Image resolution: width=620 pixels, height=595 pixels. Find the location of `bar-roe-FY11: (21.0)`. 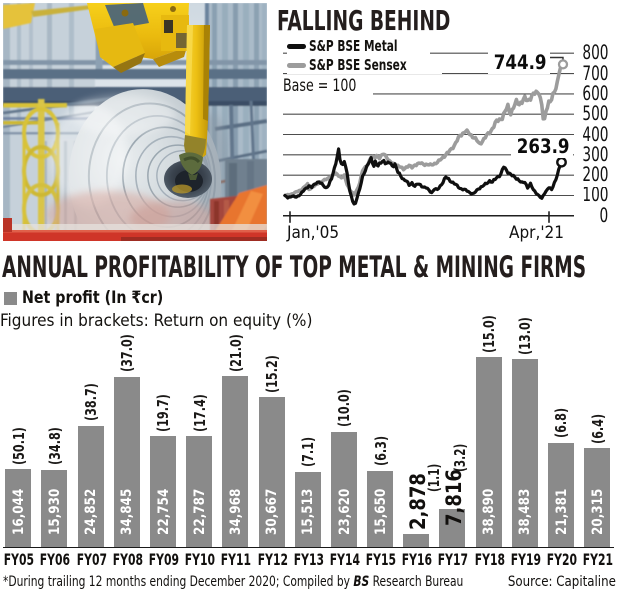

bar-roe-FY11: (21.0) is located at coordinates (235, 353).